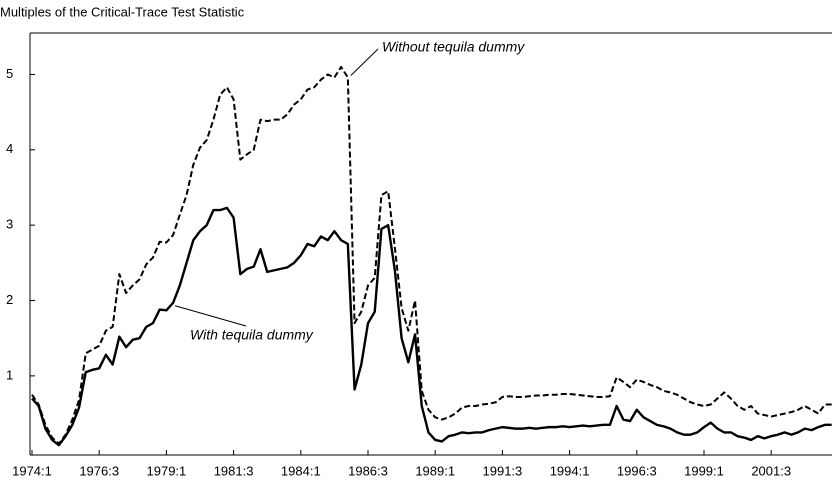 The height and width of the screenshot is (488, 832). Describe the element at coordinates (9, 224) in the screenshot. I see `y-tick-label: 3` at that location.